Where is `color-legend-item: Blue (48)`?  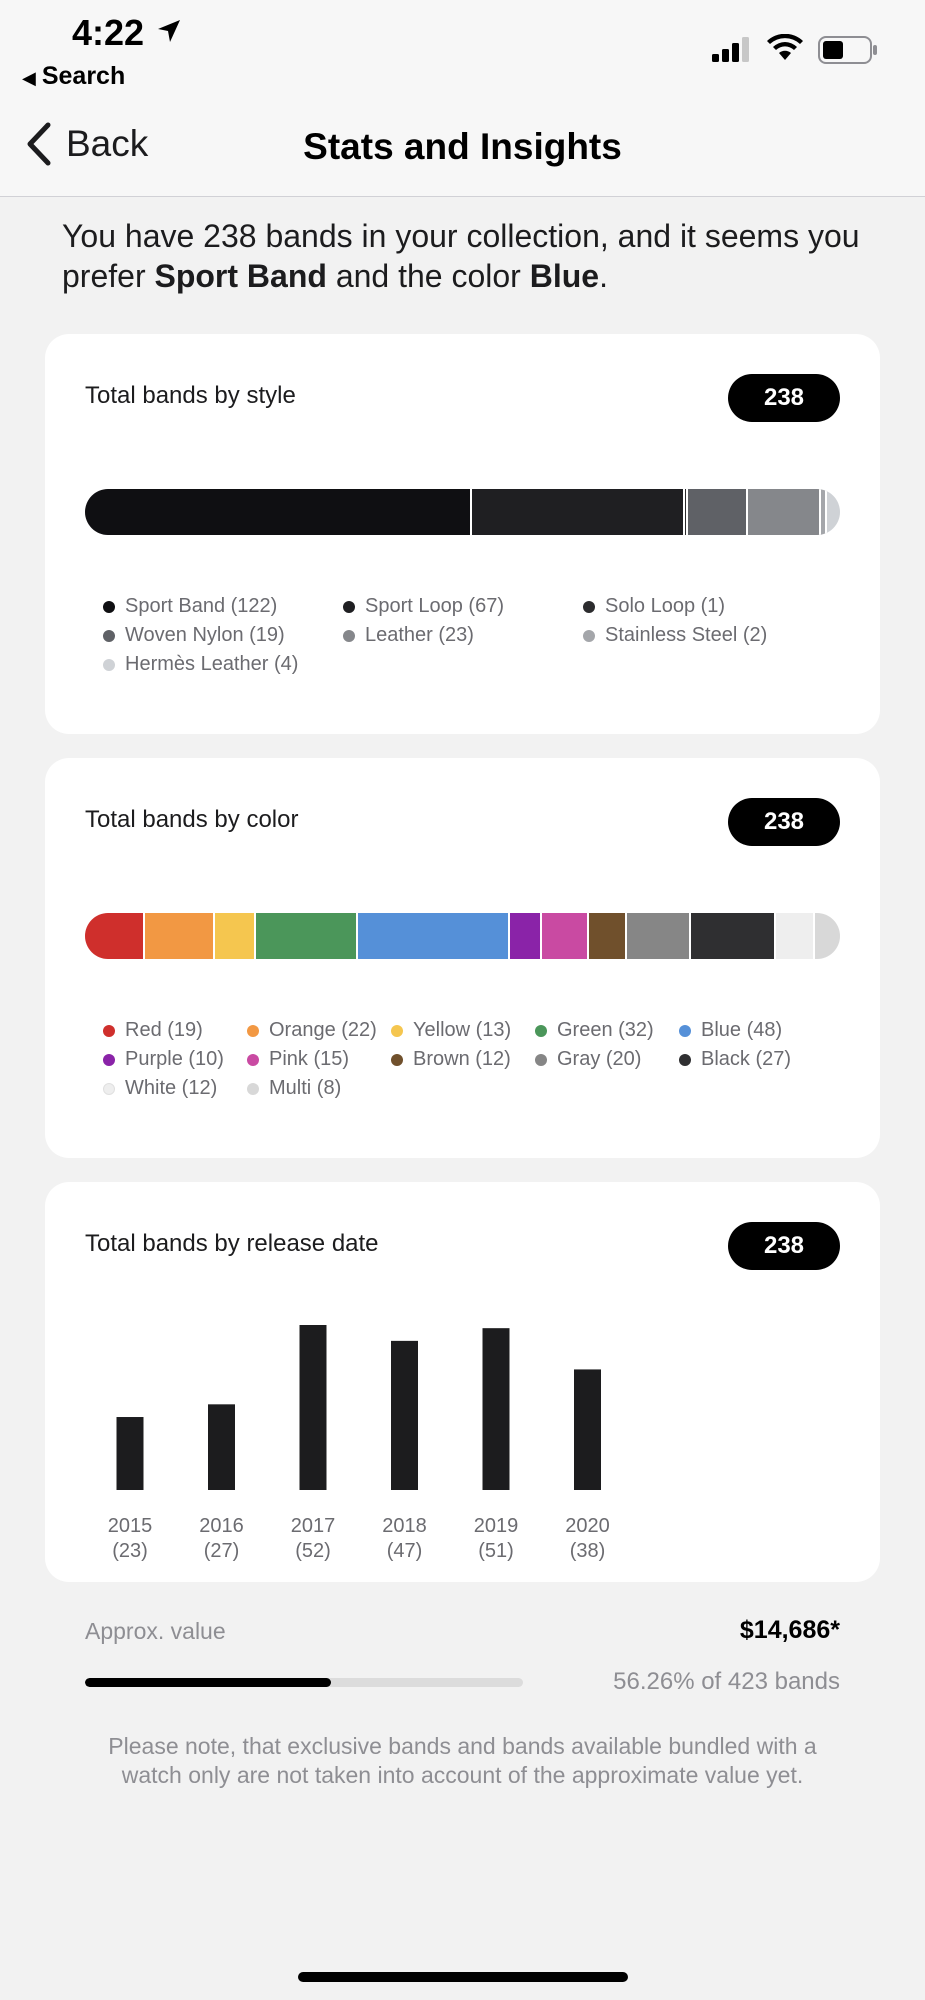
color-legend-item: Blue (48) is located at coordinates (751, 1030).